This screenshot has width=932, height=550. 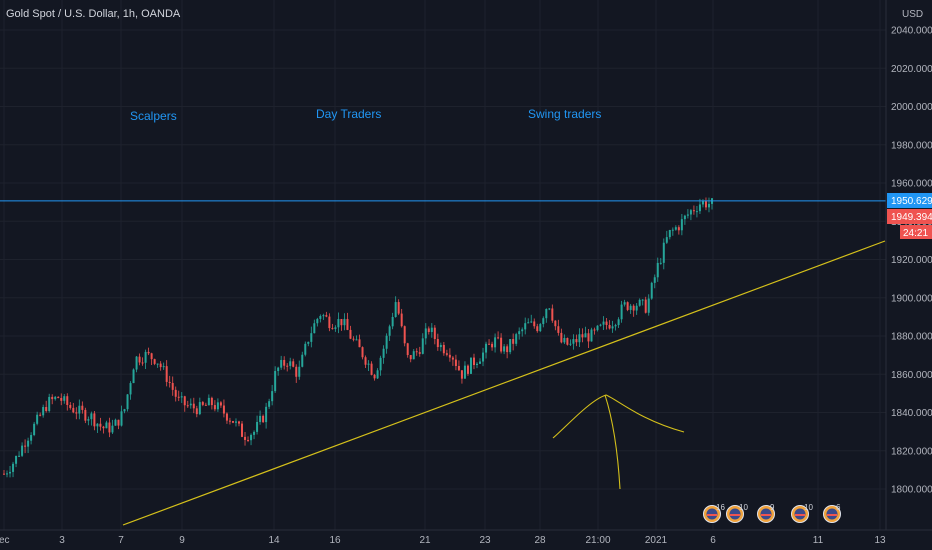 What do you see at coordinates (597, 540) in the screenshot?
I see `time-tick-label: 21:00` at bounding box center [597, 540].